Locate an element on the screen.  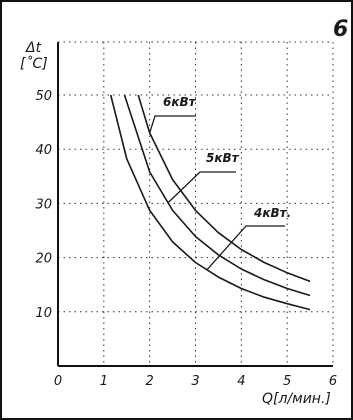
curve-label-2: 5кВт is located at coordinates (223, 158).